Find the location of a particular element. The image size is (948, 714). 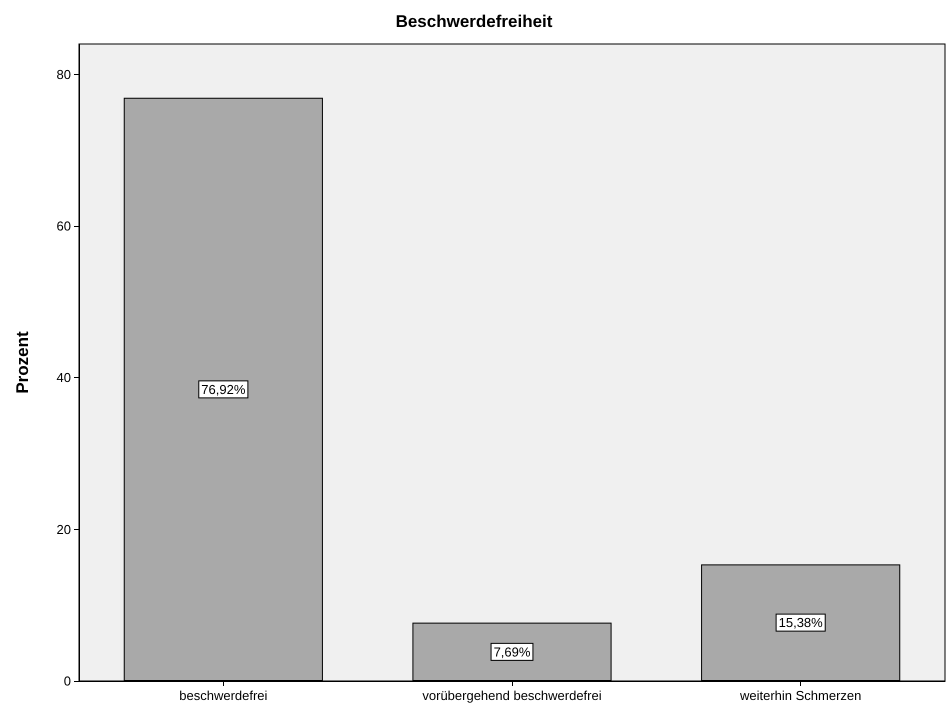

y-tick-label: 80 is located at coordinates (63, 74).